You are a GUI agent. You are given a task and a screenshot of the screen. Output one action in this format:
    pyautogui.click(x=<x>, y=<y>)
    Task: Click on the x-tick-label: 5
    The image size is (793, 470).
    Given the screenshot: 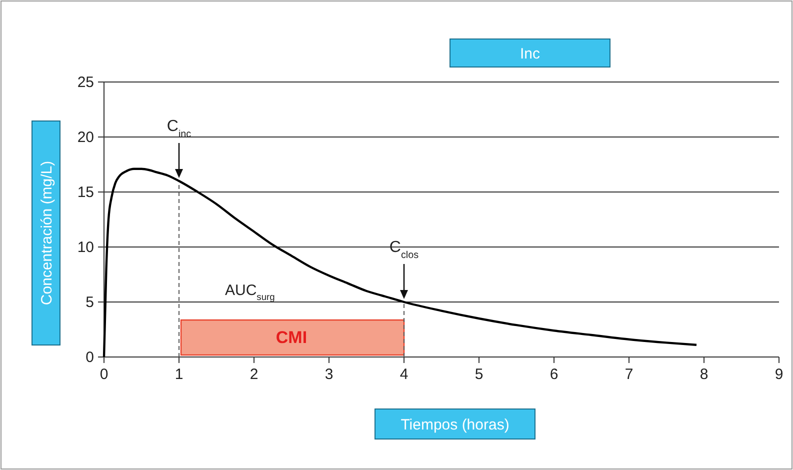 What is the action you would take?
    pyautogui.click(x=479, y=374)
    